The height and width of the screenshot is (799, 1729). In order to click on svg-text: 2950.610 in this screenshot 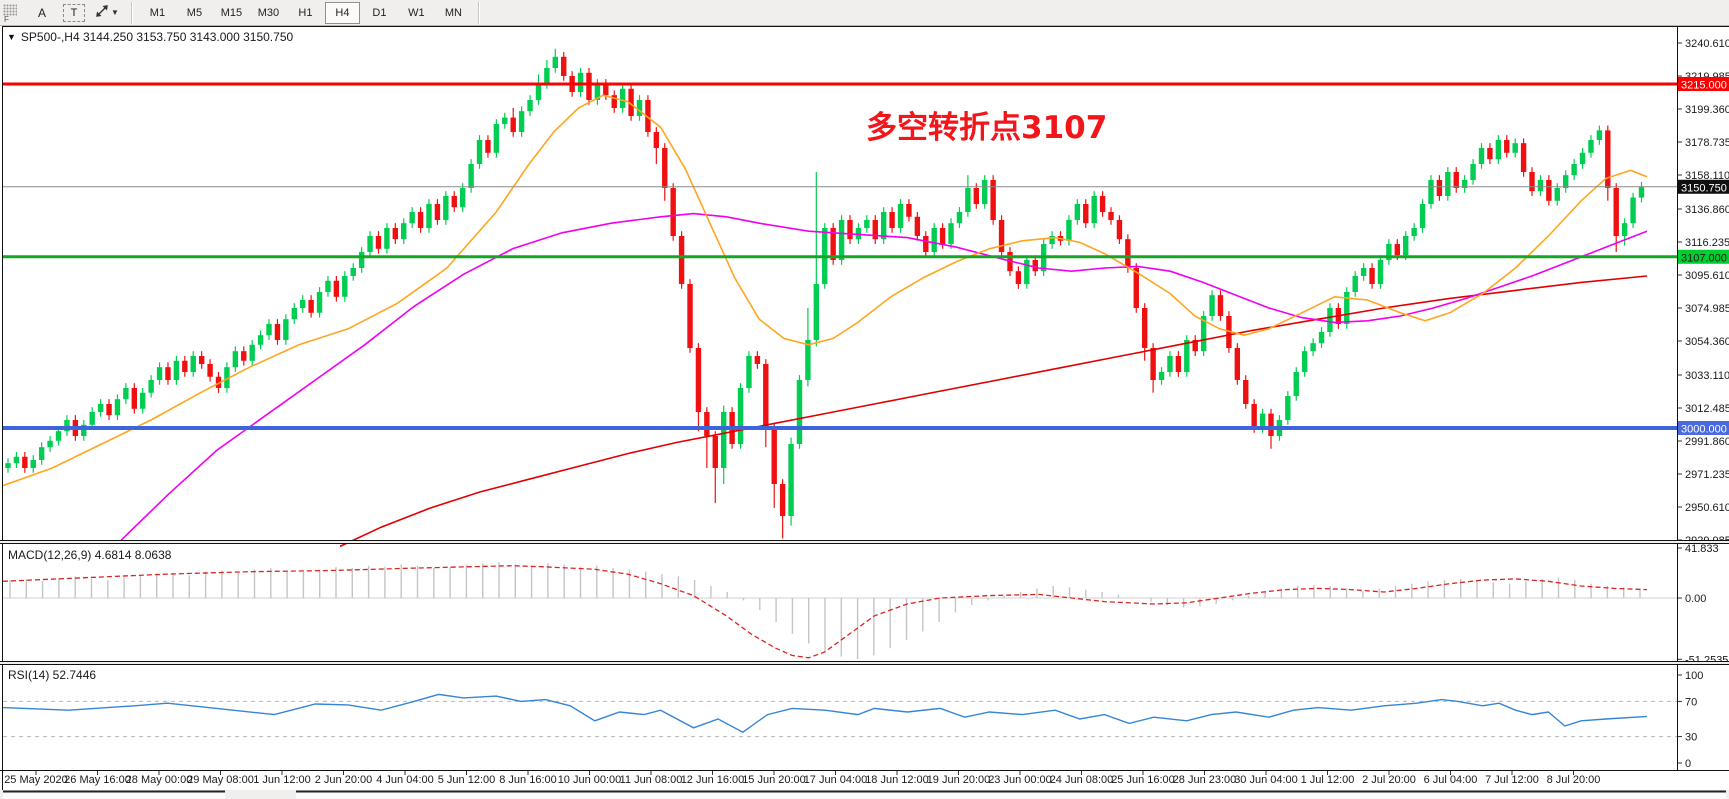, I will do `click(1707, 508)`.